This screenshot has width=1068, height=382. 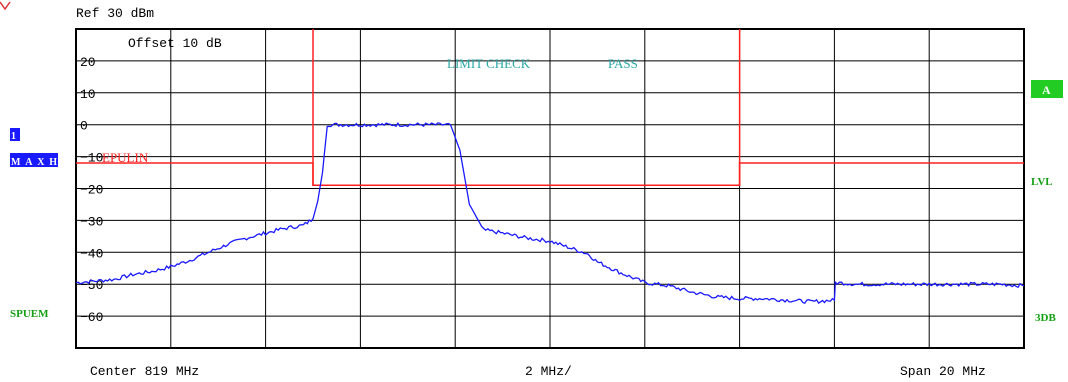 I want to click on trace-a-badge, so click(x=1047, y=89).